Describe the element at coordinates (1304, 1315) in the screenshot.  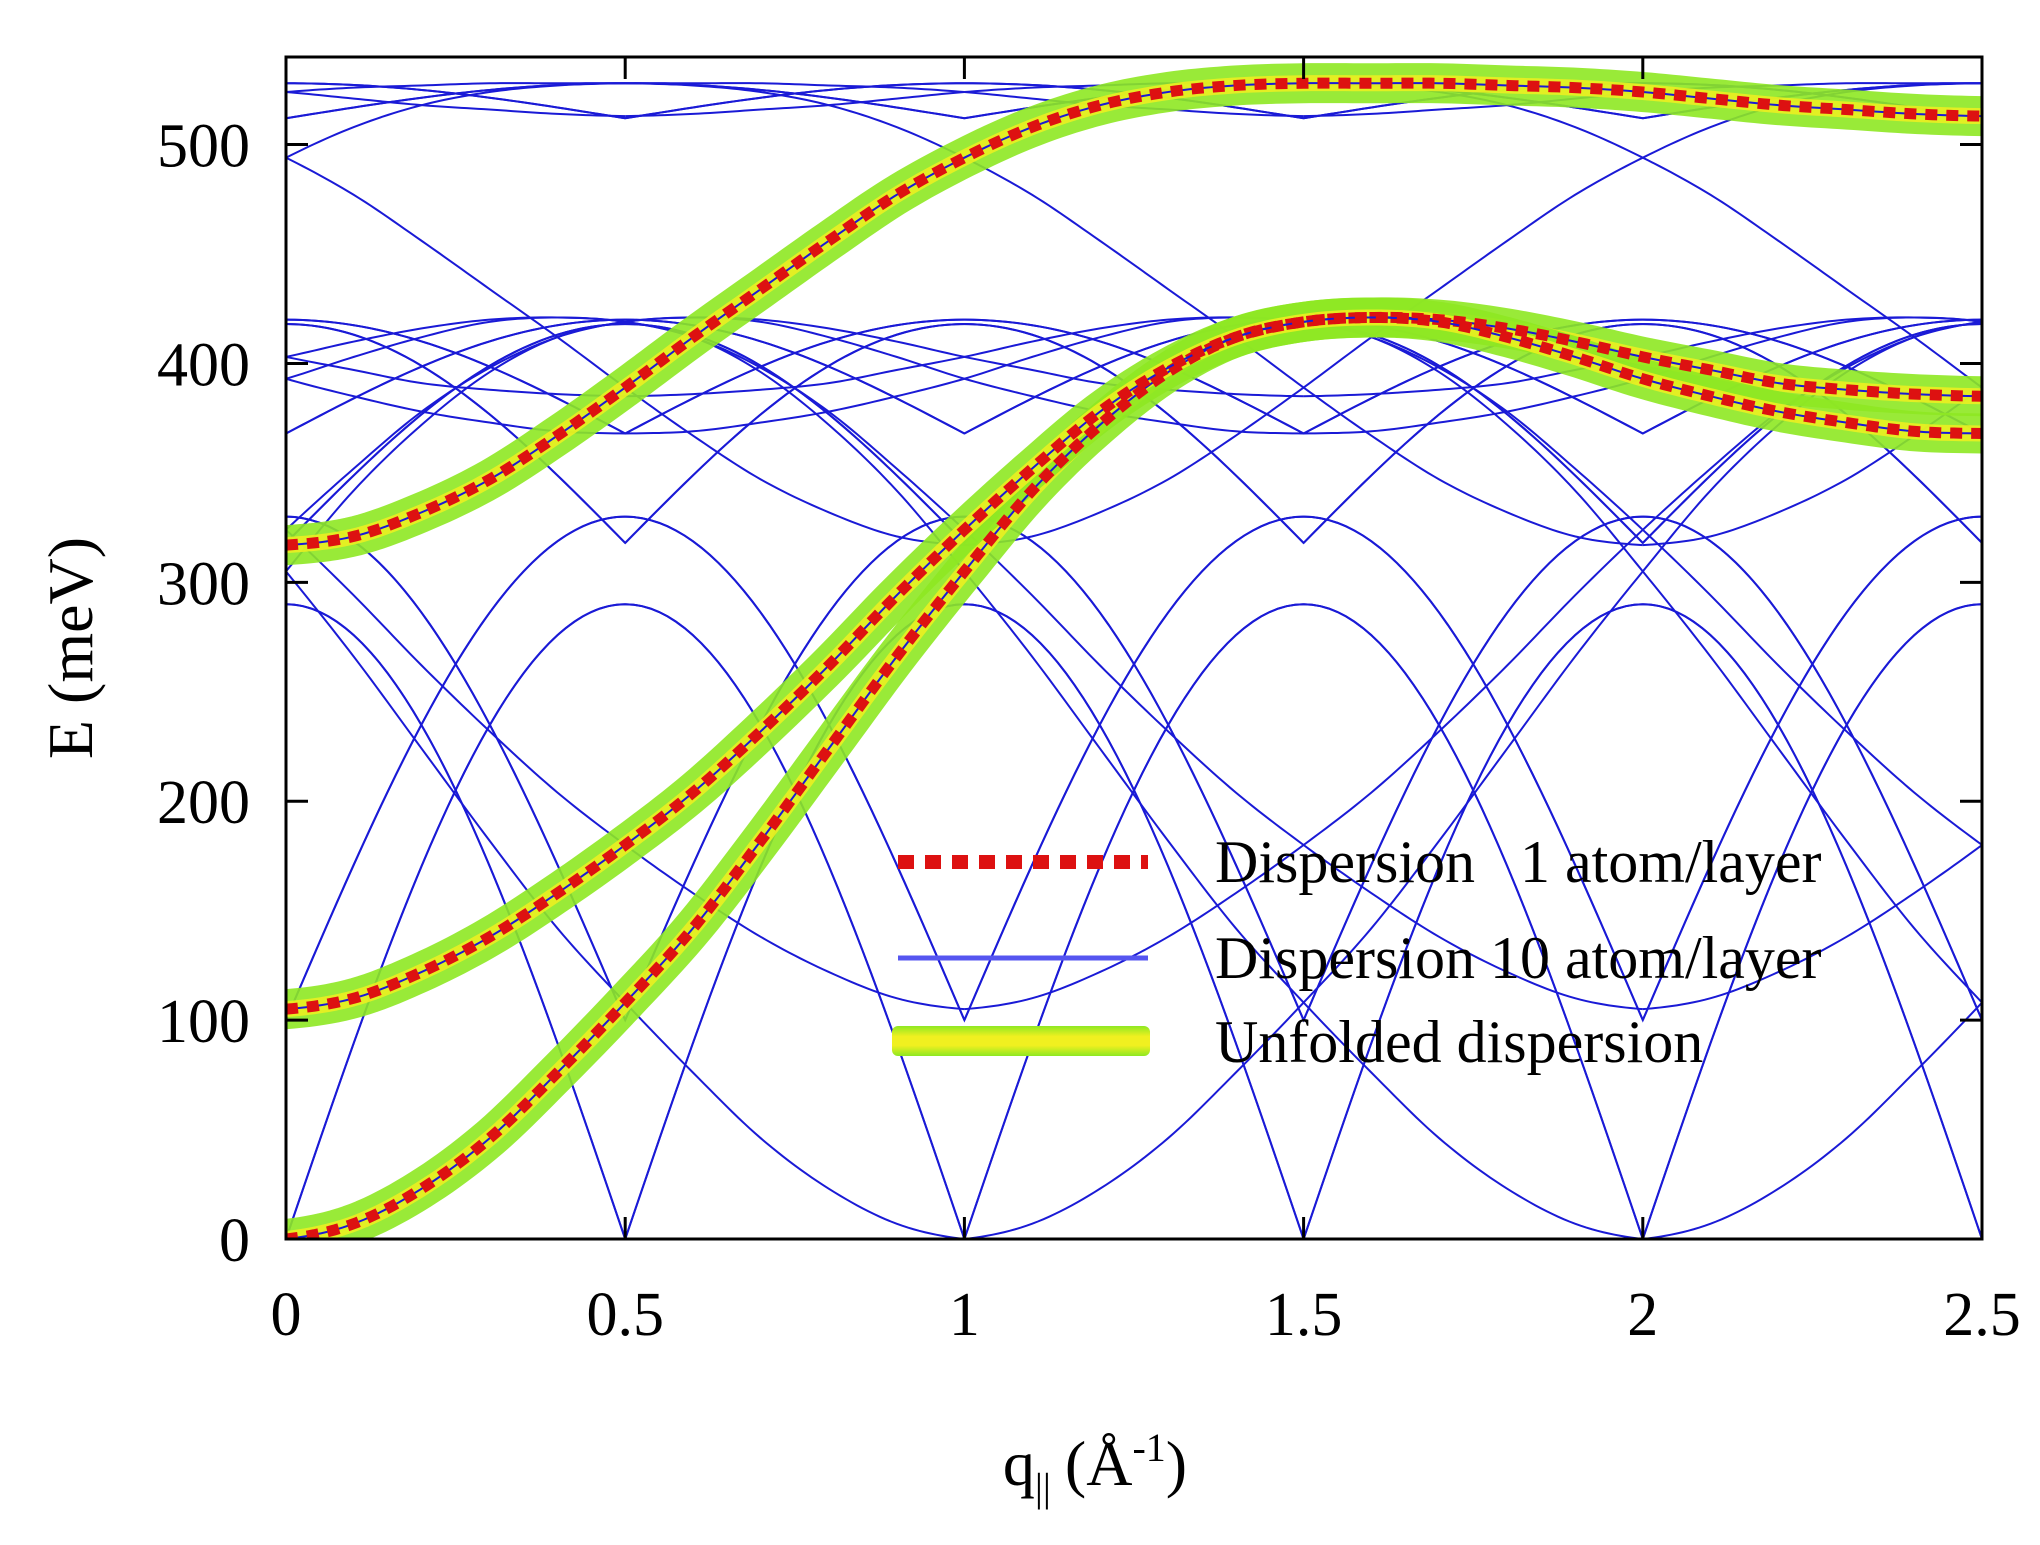
I see `x-tick-label: 1.5` at that location.